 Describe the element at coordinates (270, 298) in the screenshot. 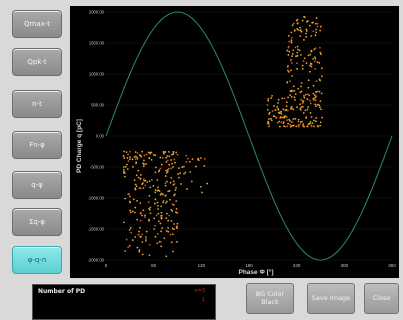

I see `bg-color-button: BG Color Black` at that location.